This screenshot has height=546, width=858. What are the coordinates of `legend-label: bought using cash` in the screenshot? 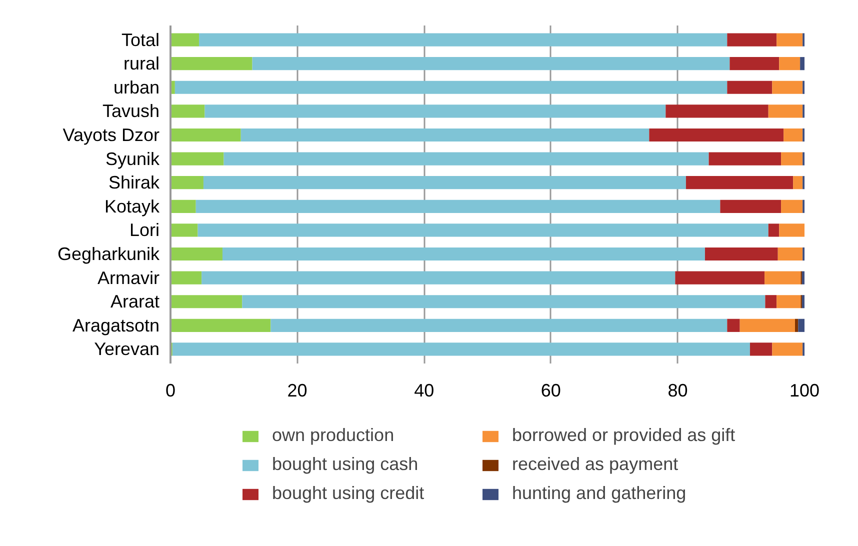 It's located at (346, 464).